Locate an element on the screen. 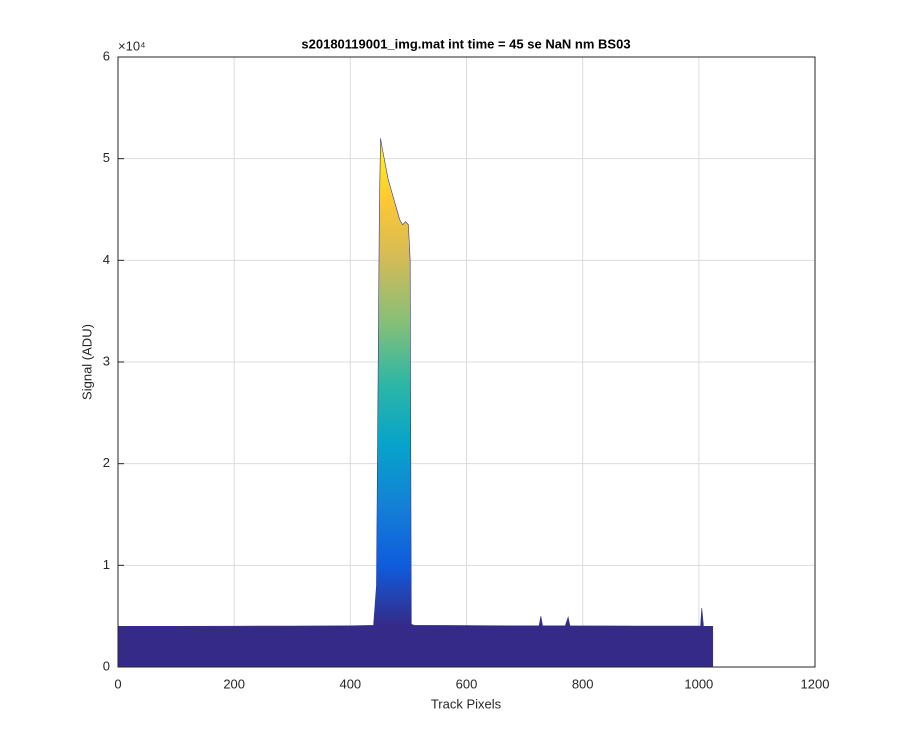 The height and width of the screenshot is (750, 900). y-multiplier: ×10⁴ is located at coordinates (132, 45).